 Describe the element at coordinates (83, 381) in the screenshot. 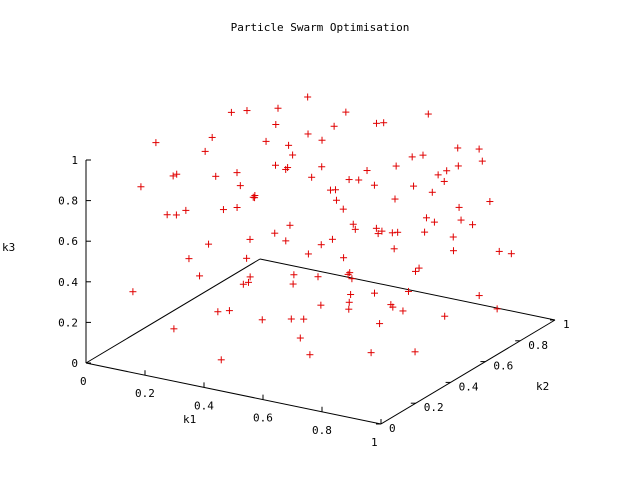

I see `x-tick-label: 0` at that location.